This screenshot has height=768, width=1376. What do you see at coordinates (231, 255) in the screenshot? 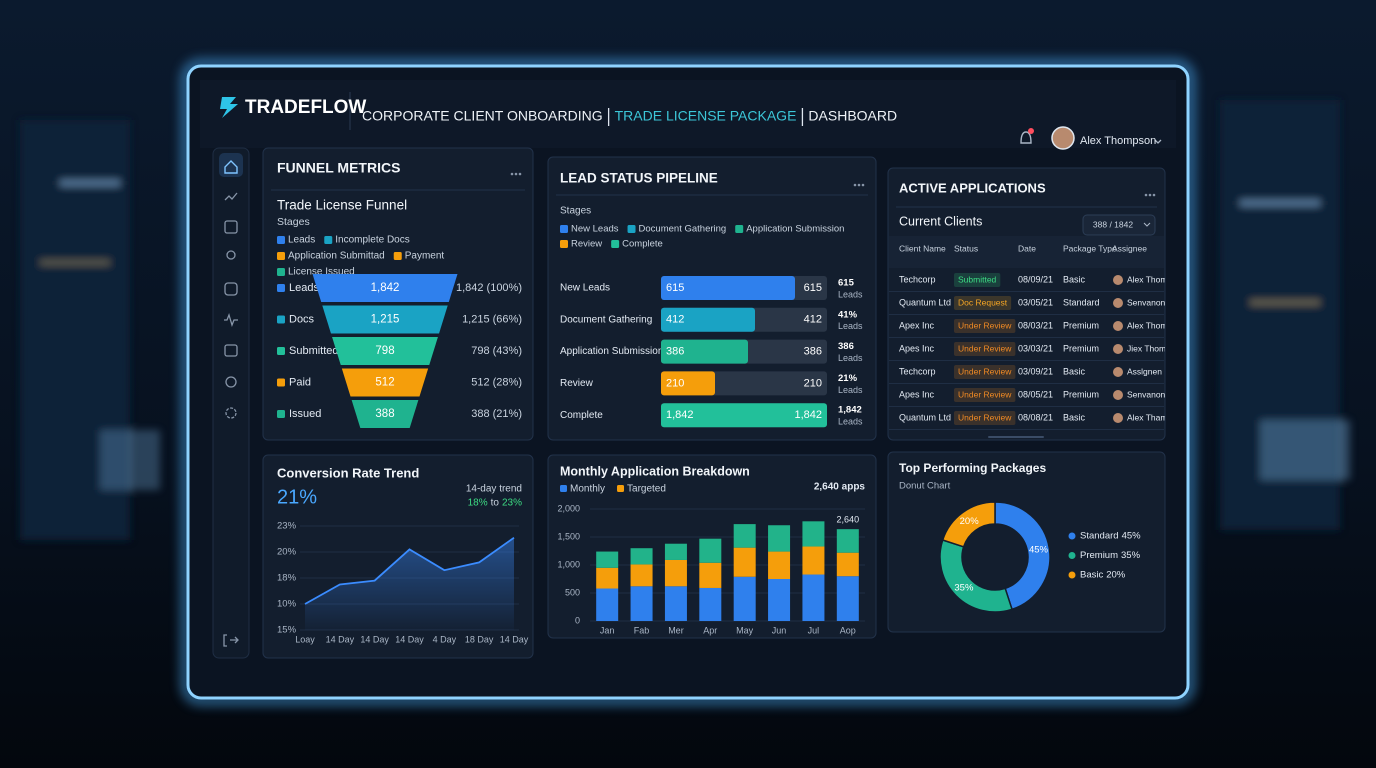
I see `users-icon` at bounding box center [231, 255].